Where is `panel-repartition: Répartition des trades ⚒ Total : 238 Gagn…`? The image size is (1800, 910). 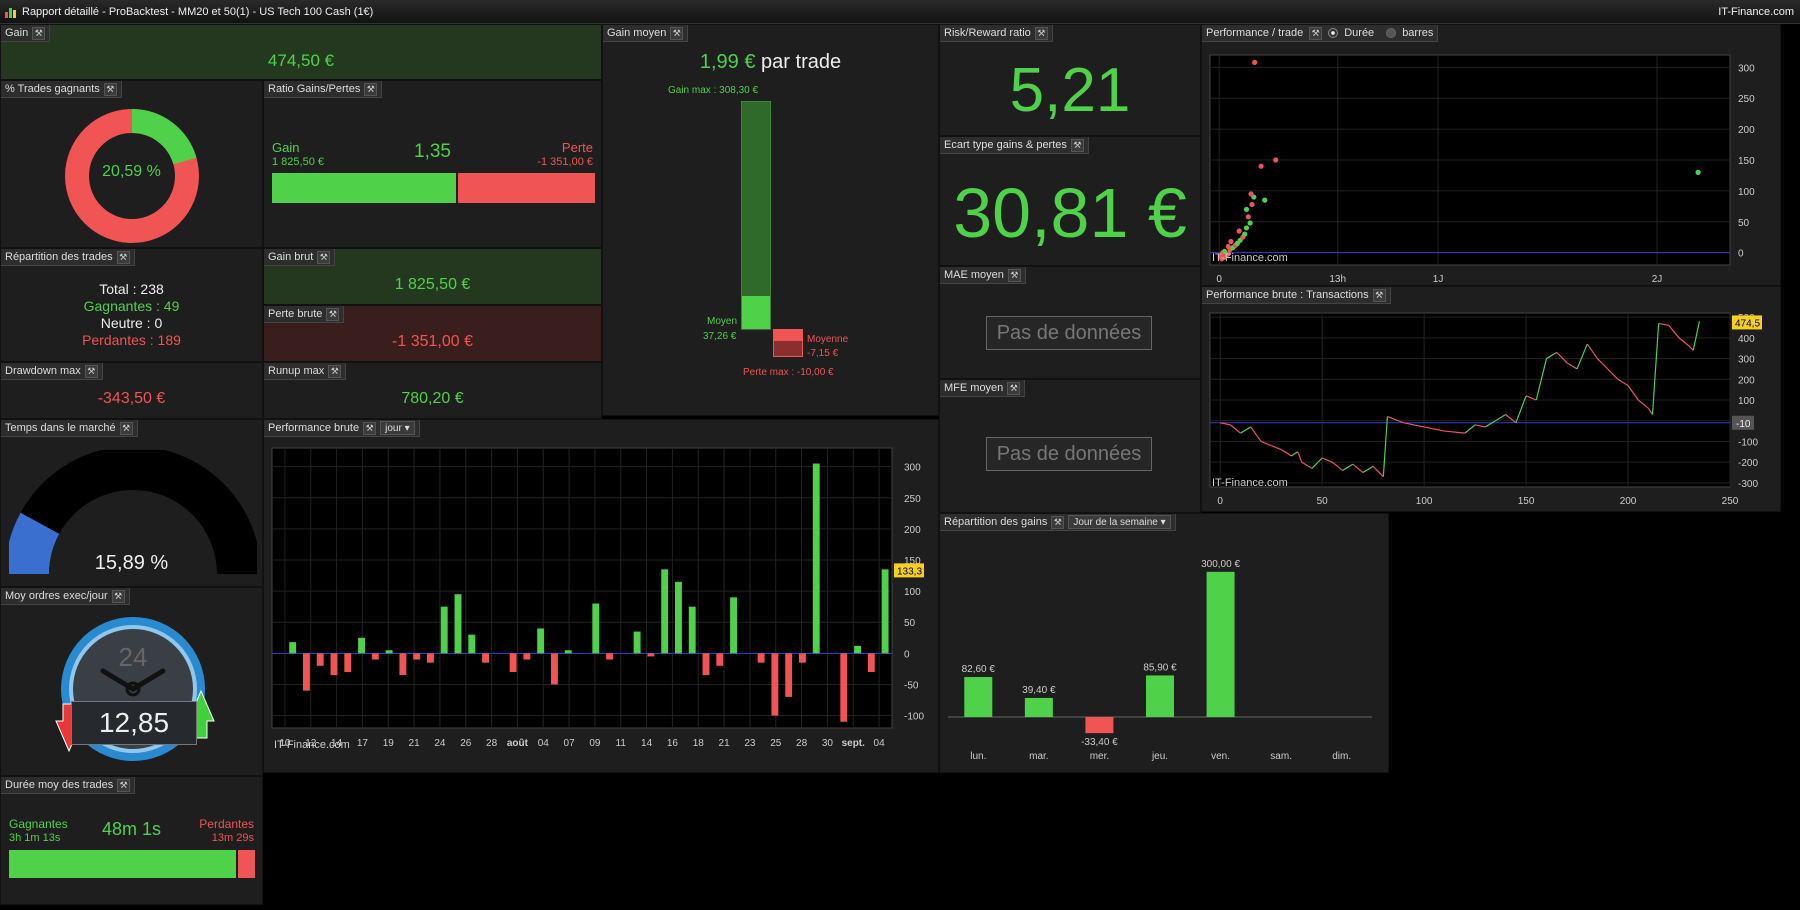 panel-repartition: Répartition des trades ⚒ Total : 238 Gagn… is located at coordinates (131, 305).